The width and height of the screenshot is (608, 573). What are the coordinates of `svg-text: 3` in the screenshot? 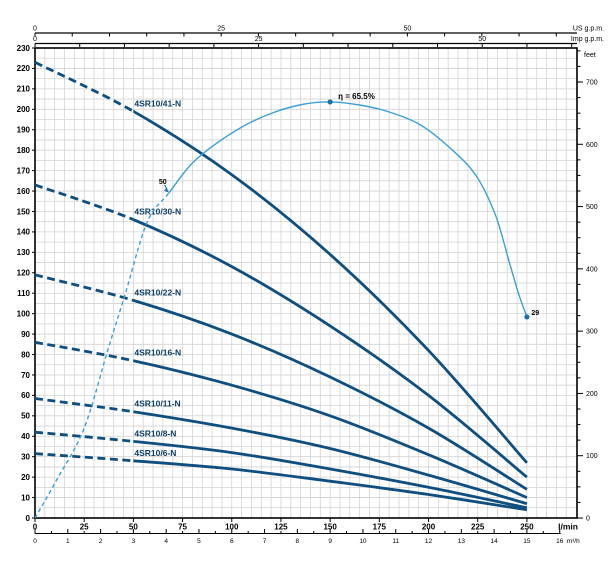 It's located at (134, 541).